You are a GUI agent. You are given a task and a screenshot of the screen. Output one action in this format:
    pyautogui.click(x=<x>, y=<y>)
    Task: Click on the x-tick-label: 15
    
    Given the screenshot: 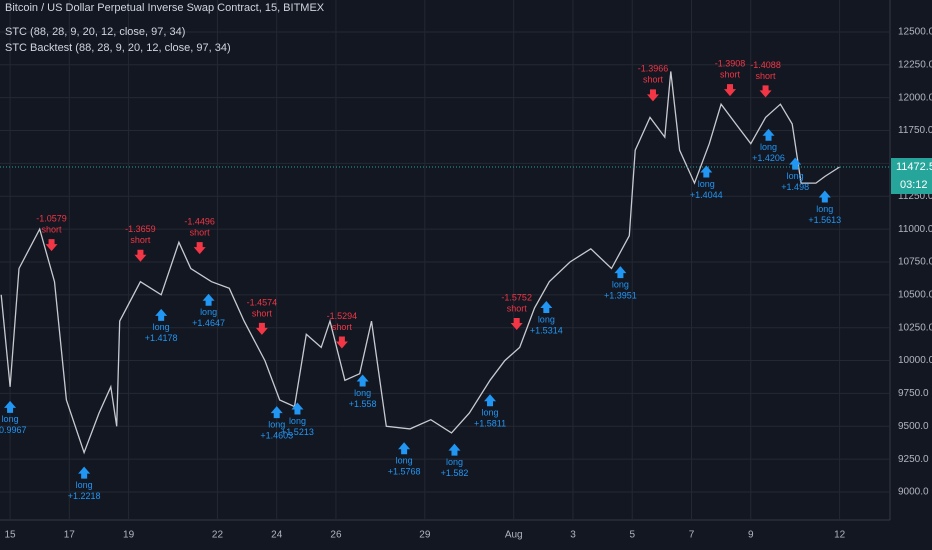 What is the action you would take?
    pyautogui.click(x=11, y=535)
    